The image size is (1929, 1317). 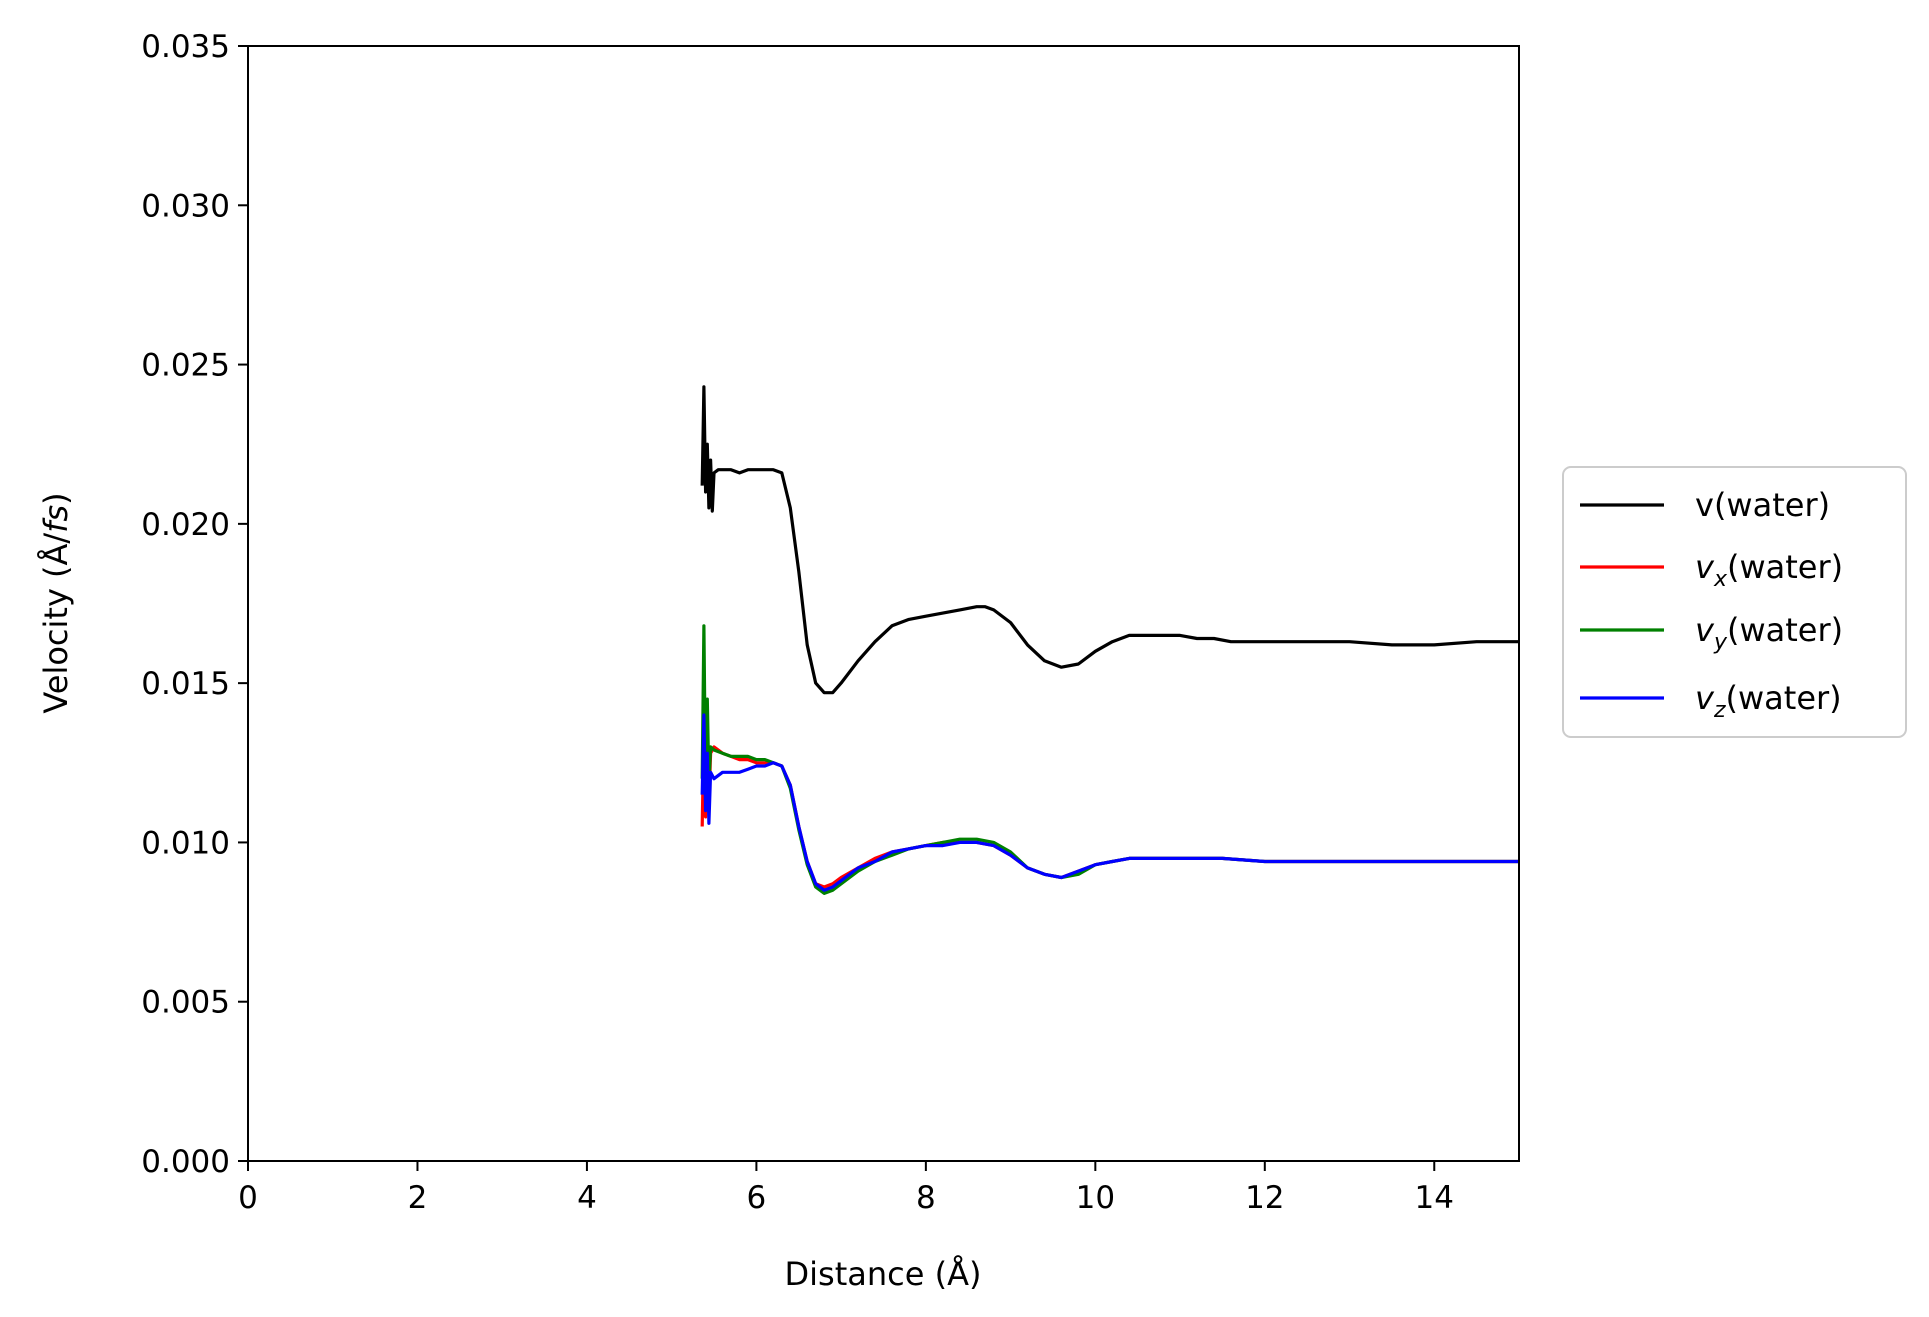 I want to click on x-tick-label: 6, so click(x=757, y=1198).